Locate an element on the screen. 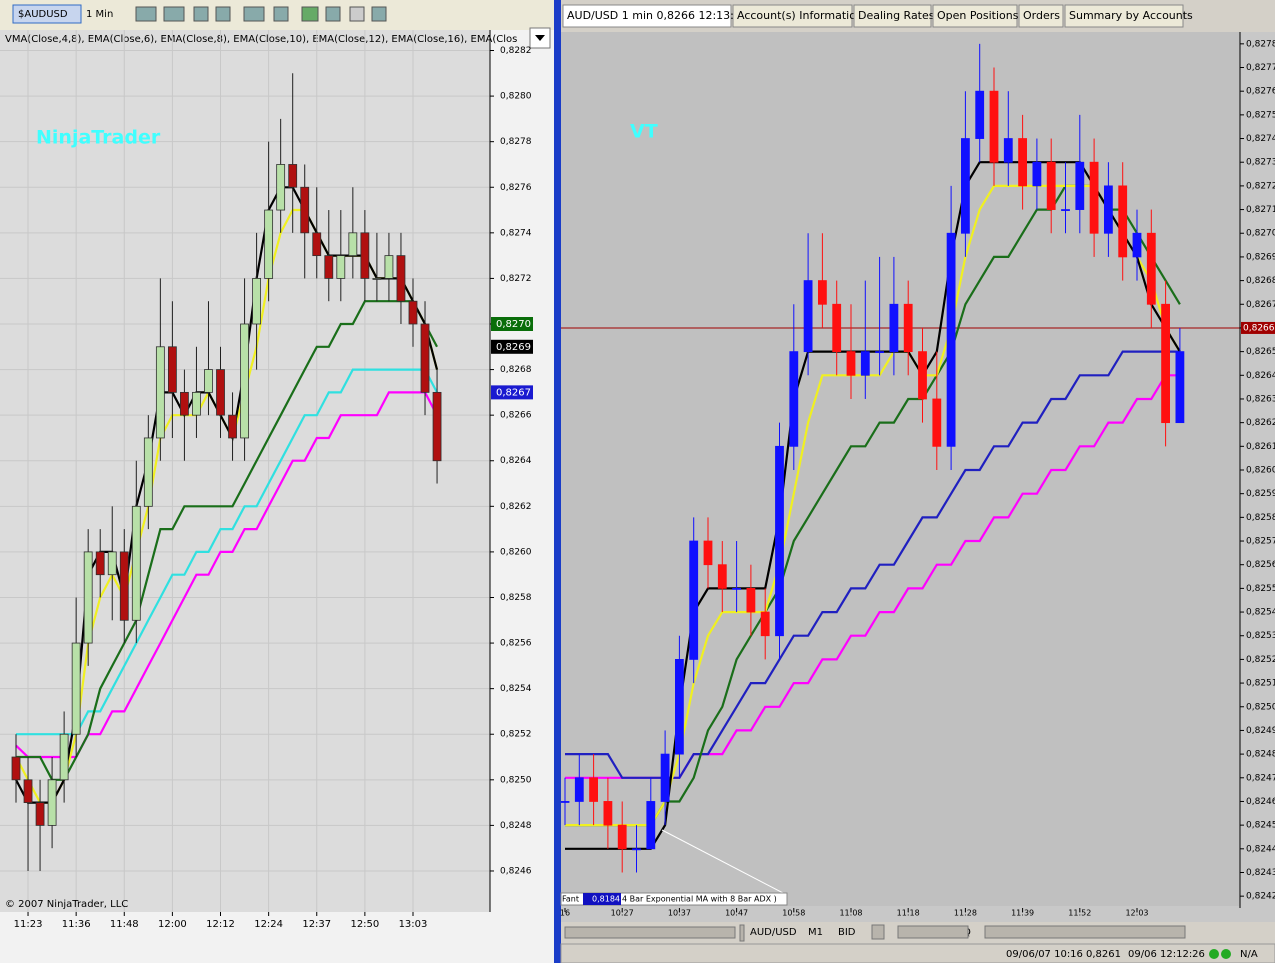 The image size is (1275, 963). x-tick-label: 16 is located at coordinates (565, 913).